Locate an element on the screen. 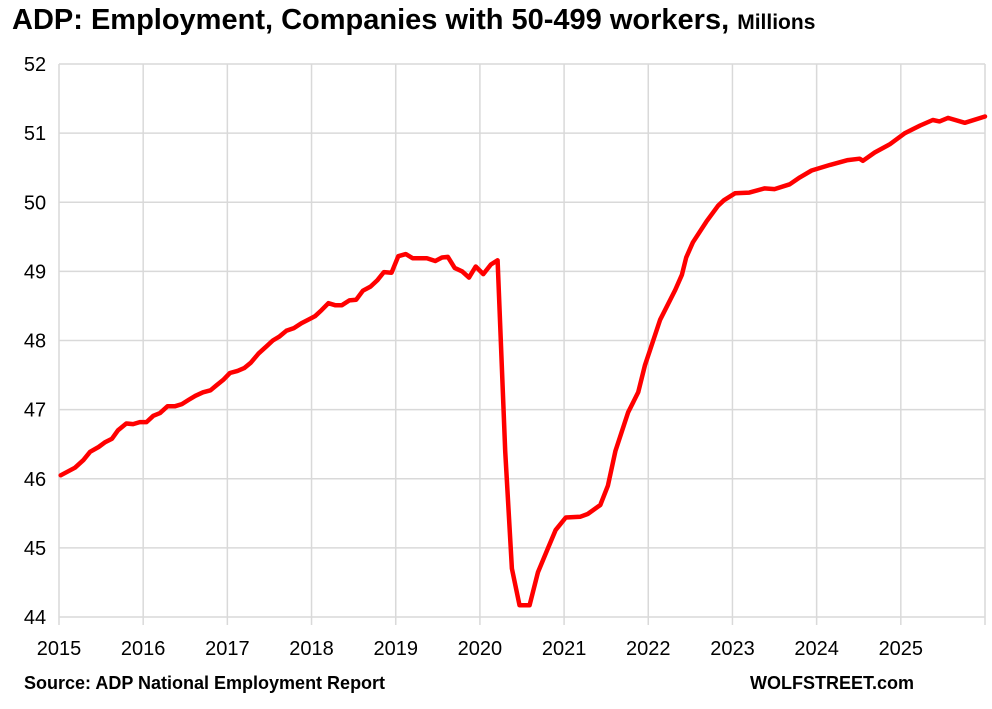 The image size is (992, 709). y-tick-label: 48 is located at coordinates (35, 342).